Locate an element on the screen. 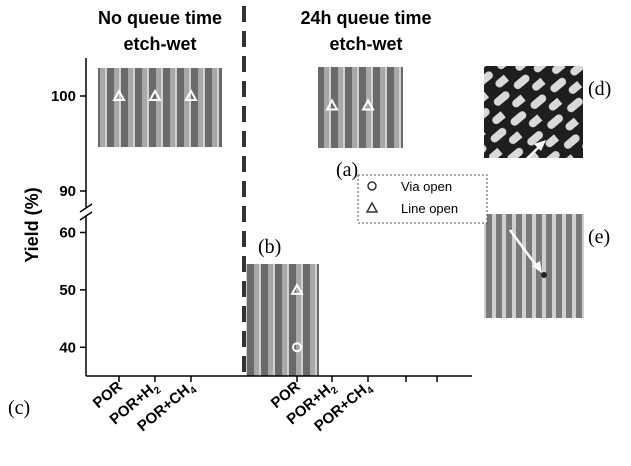 The width and height of the screenshot is (631, 466). arrow-to-e is located at coordinates (524, 249).